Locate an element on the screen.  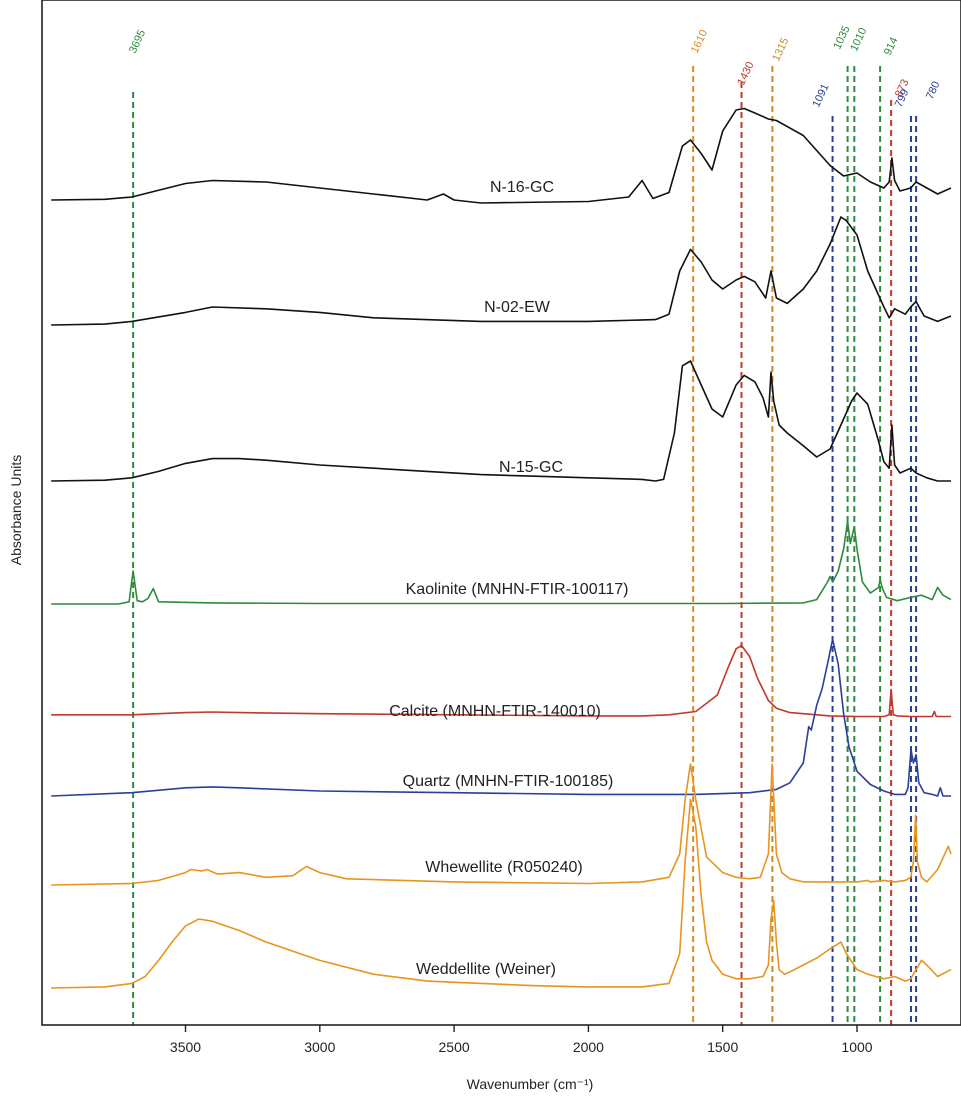
x-axis-title: Wavenumber (cm⁻¹) is located at coordinates (530, 1084).